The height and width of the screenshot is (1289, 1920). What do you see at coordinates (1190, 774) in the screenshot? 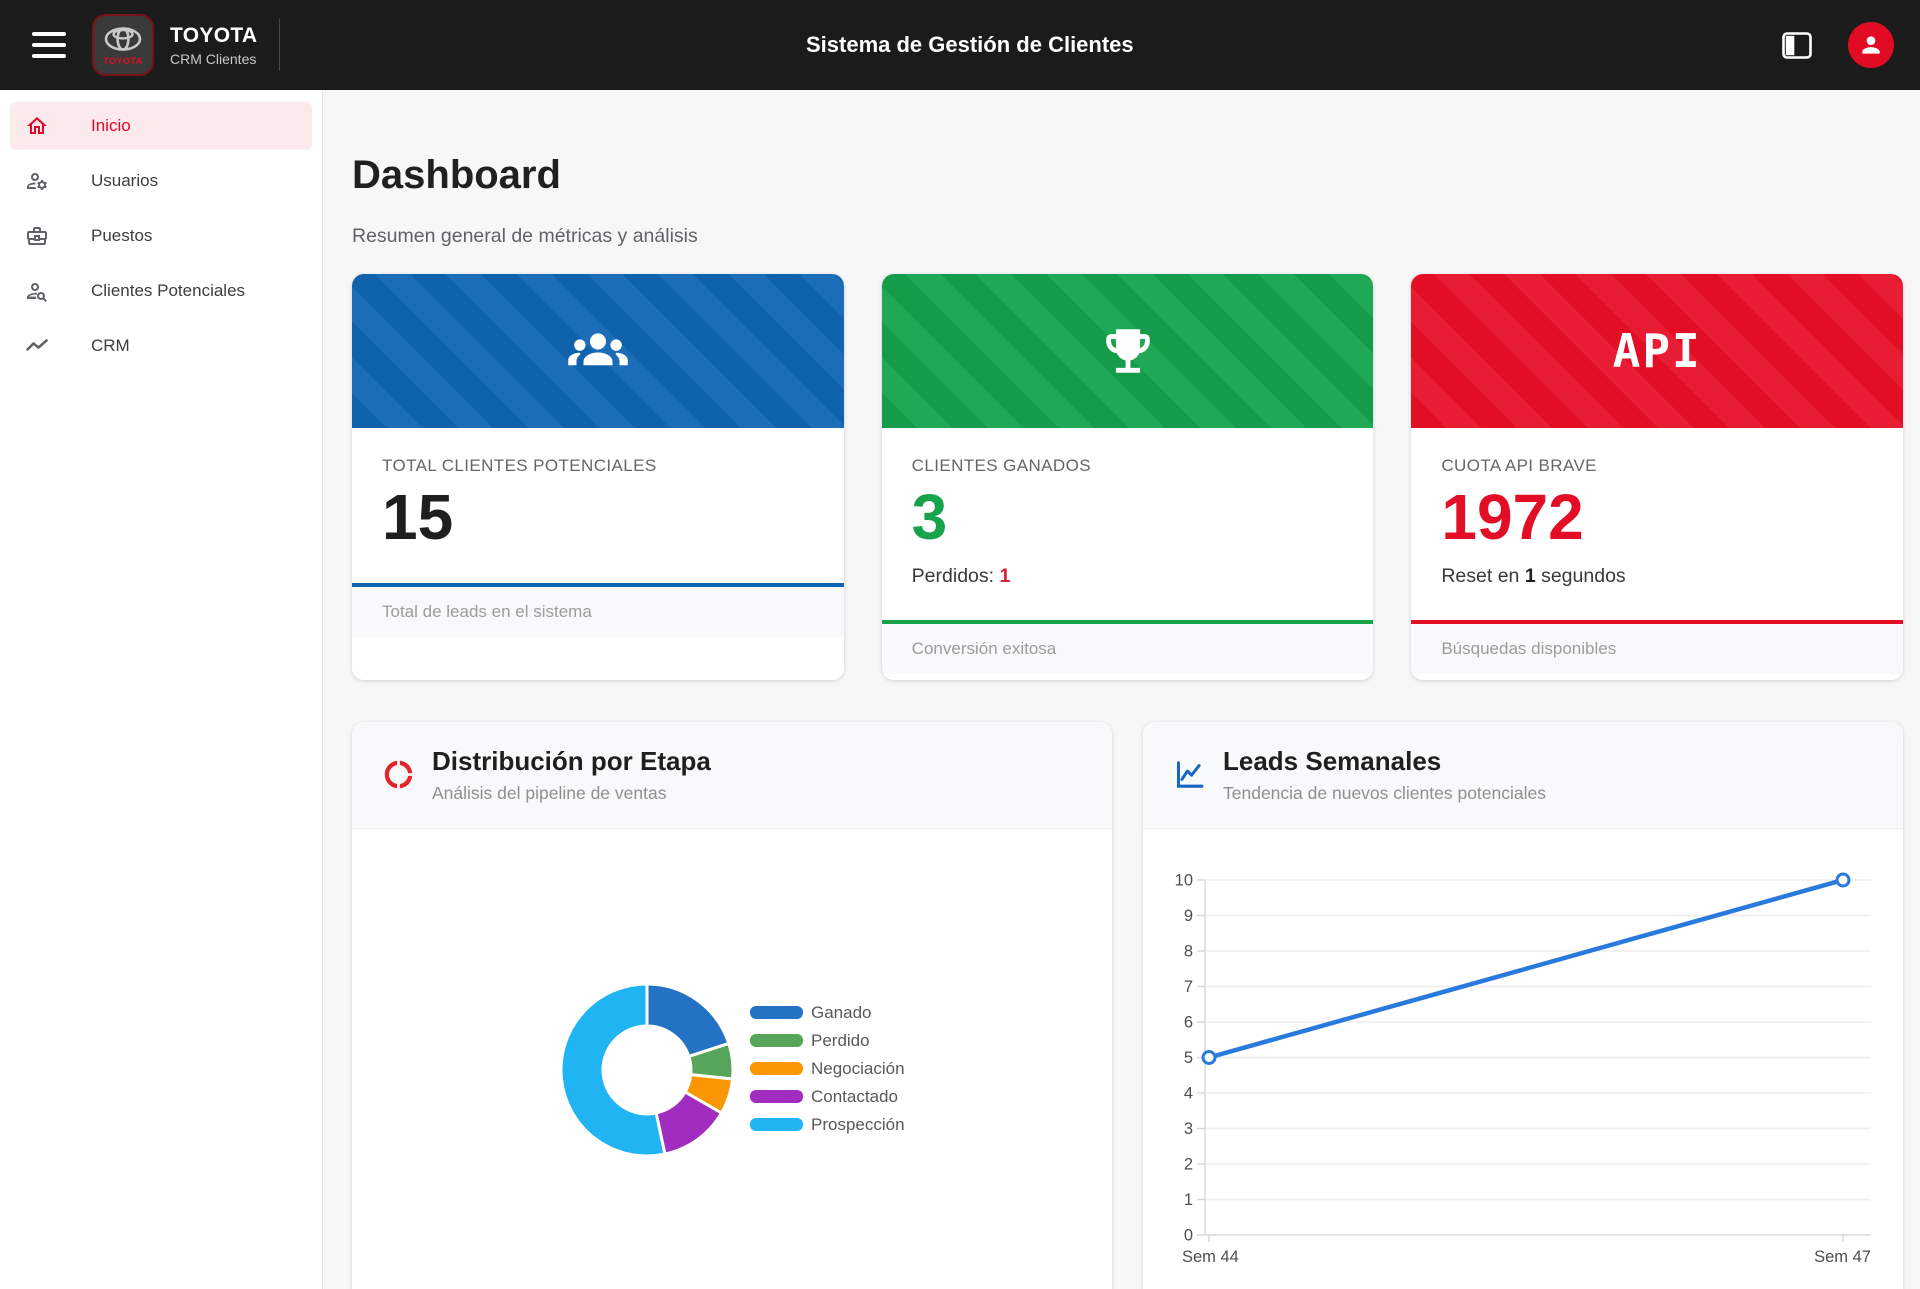
I see `line-chart-icon` at bounding box center [1190, 774].